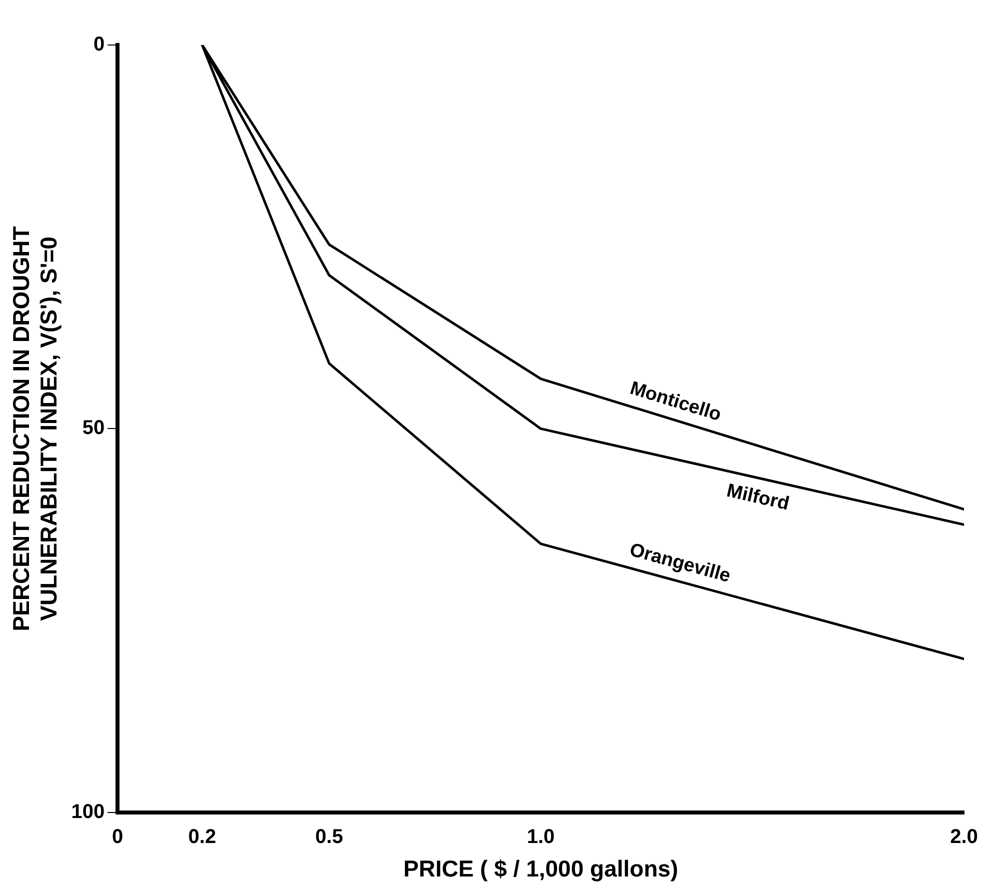  What do you see at coordinates (99, 45) in the screenshot?
I see `y-tick-label: 0` at bounding box center [99, 45].